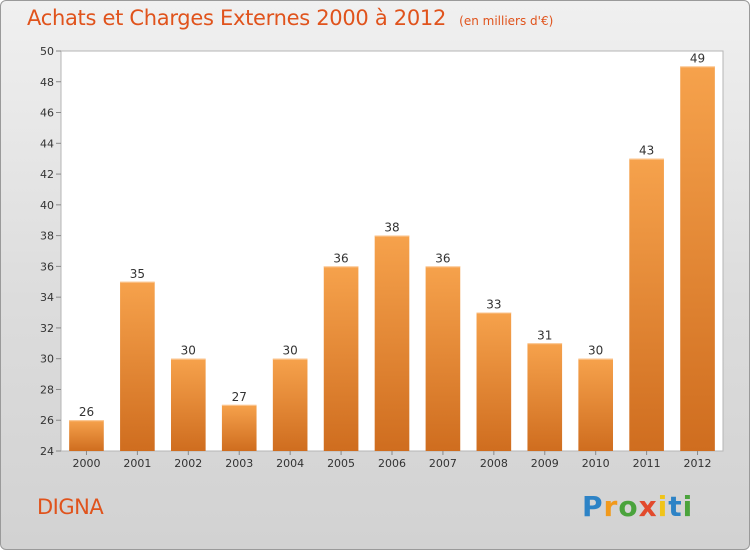 The height and width of the screenshot is (550, 750). Describe the element at coordinates (47, 236) in the screenshot. I see `y-tick-label: 38` at that location.